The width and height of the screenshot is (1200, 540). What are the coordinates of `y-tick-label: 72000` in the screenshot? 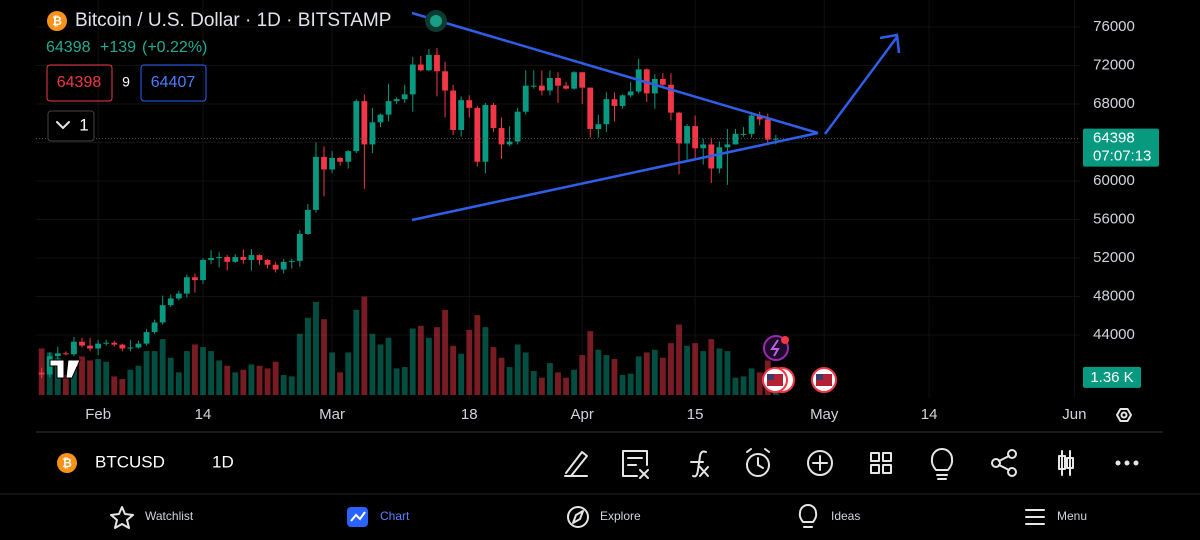 It's located at (1114, 64).